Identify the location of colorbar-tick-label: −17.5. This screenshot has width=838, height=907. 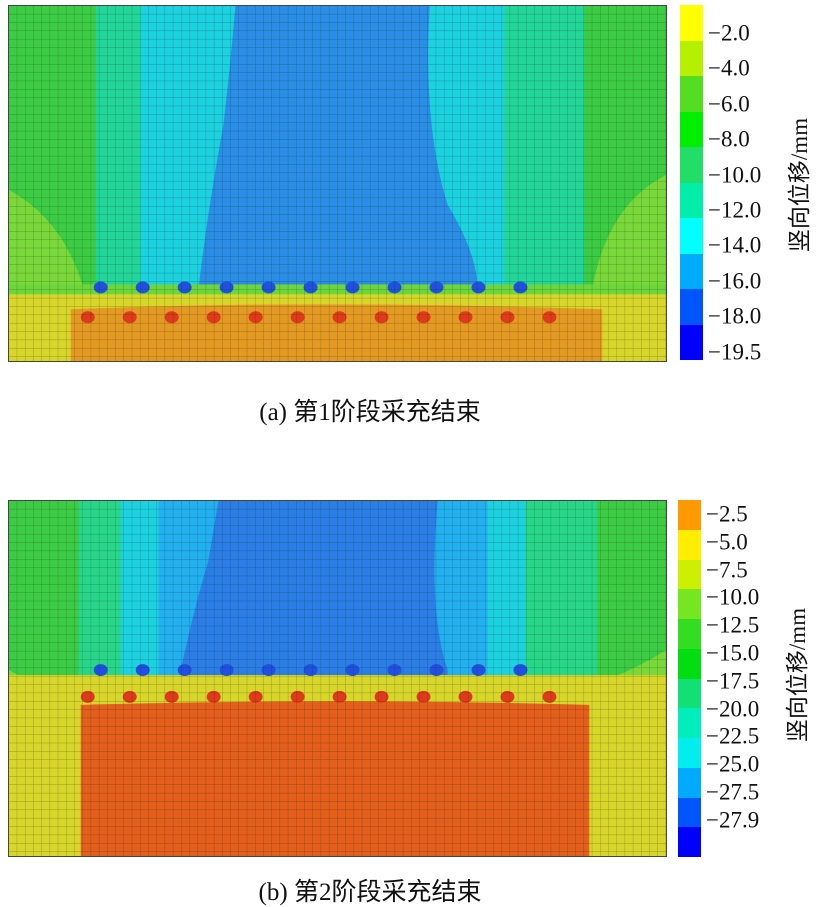
(733, 681).